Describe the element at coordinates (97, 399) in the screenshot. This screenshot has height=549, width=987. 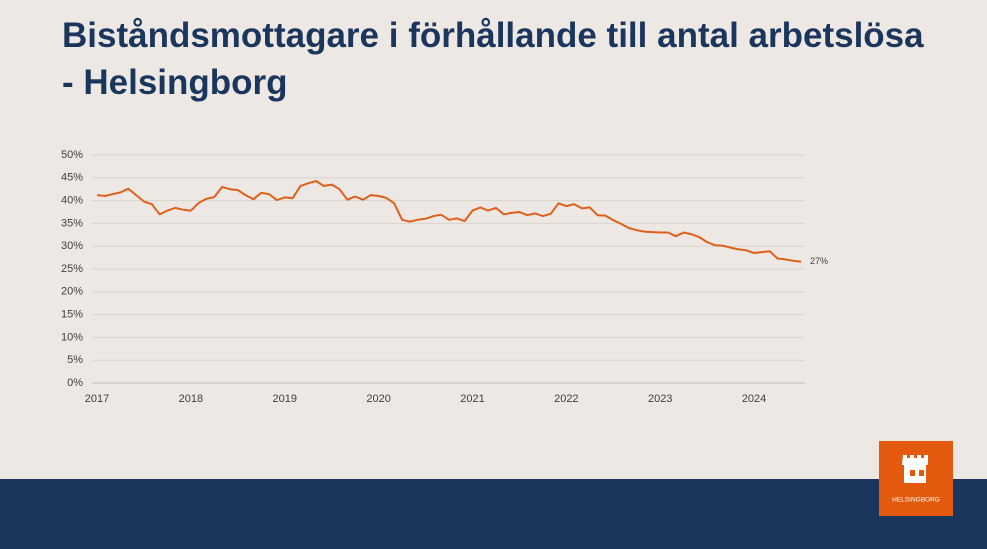
I see `x-tick-label: 2017` at that location.